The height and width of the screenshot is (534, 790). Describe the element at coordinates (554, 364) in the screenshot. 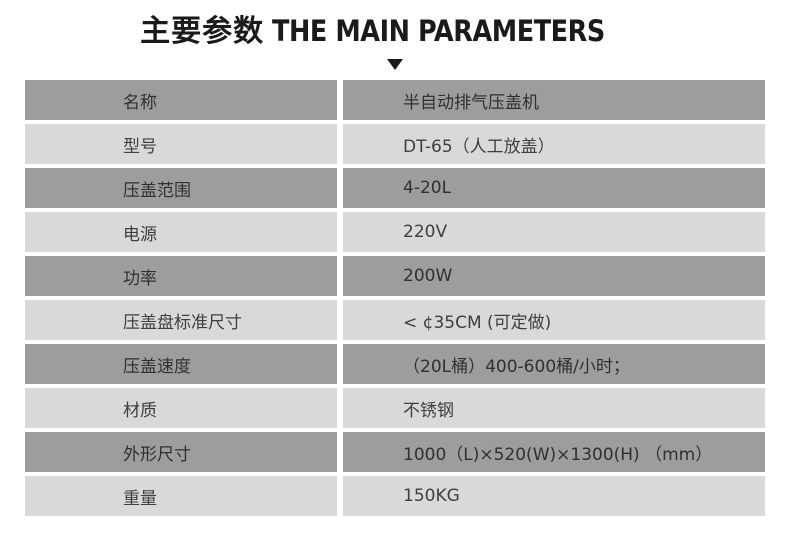

I see `parameter-value: （20L桶）400-600桶/小时；` at that location.